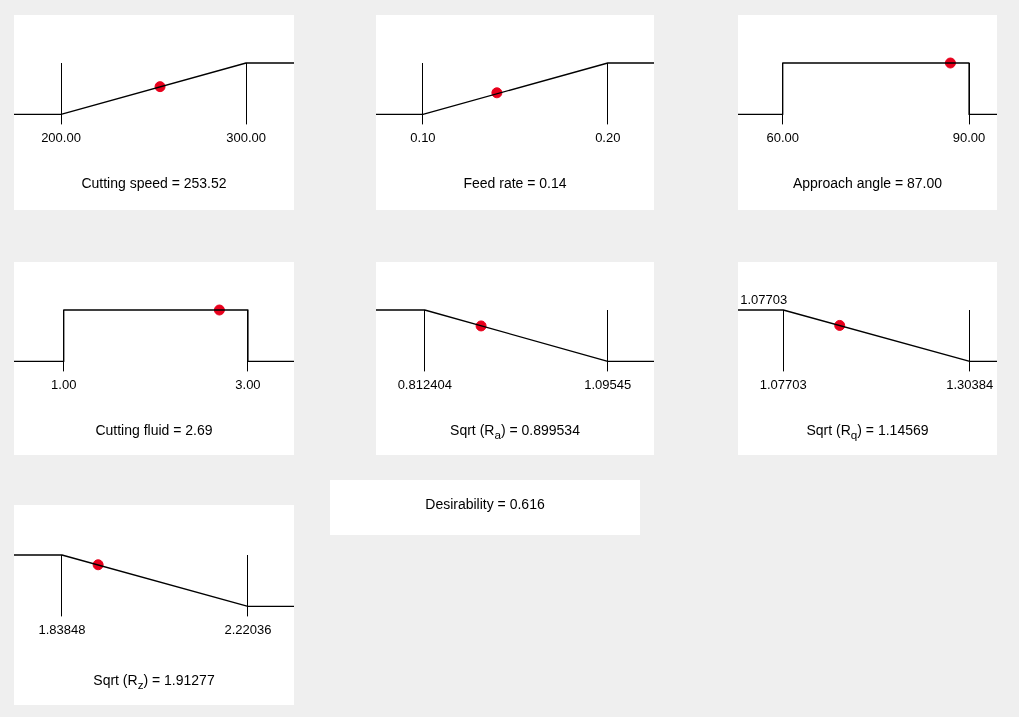  I want to click on x-axis-title: Approach angle = 87.00, so click(867, 183).